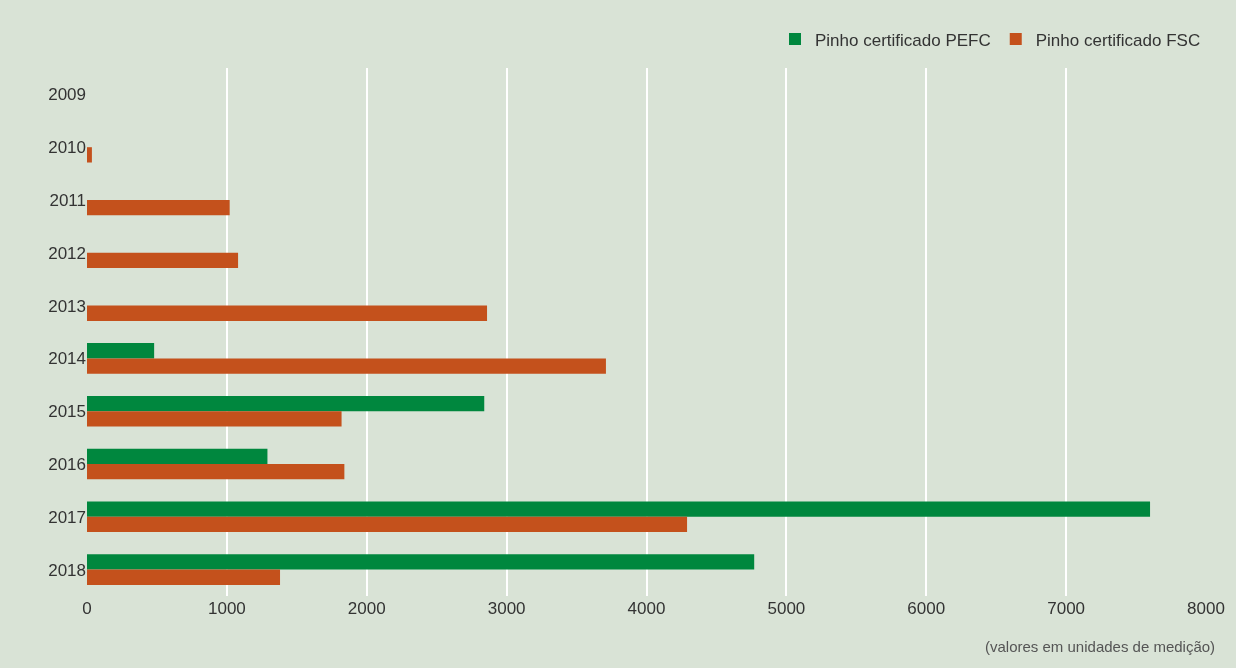 Image resolution: width=1236 pixels, height=668 pixels. I want to click on x-tick-label: 4000, so click(646, 608).